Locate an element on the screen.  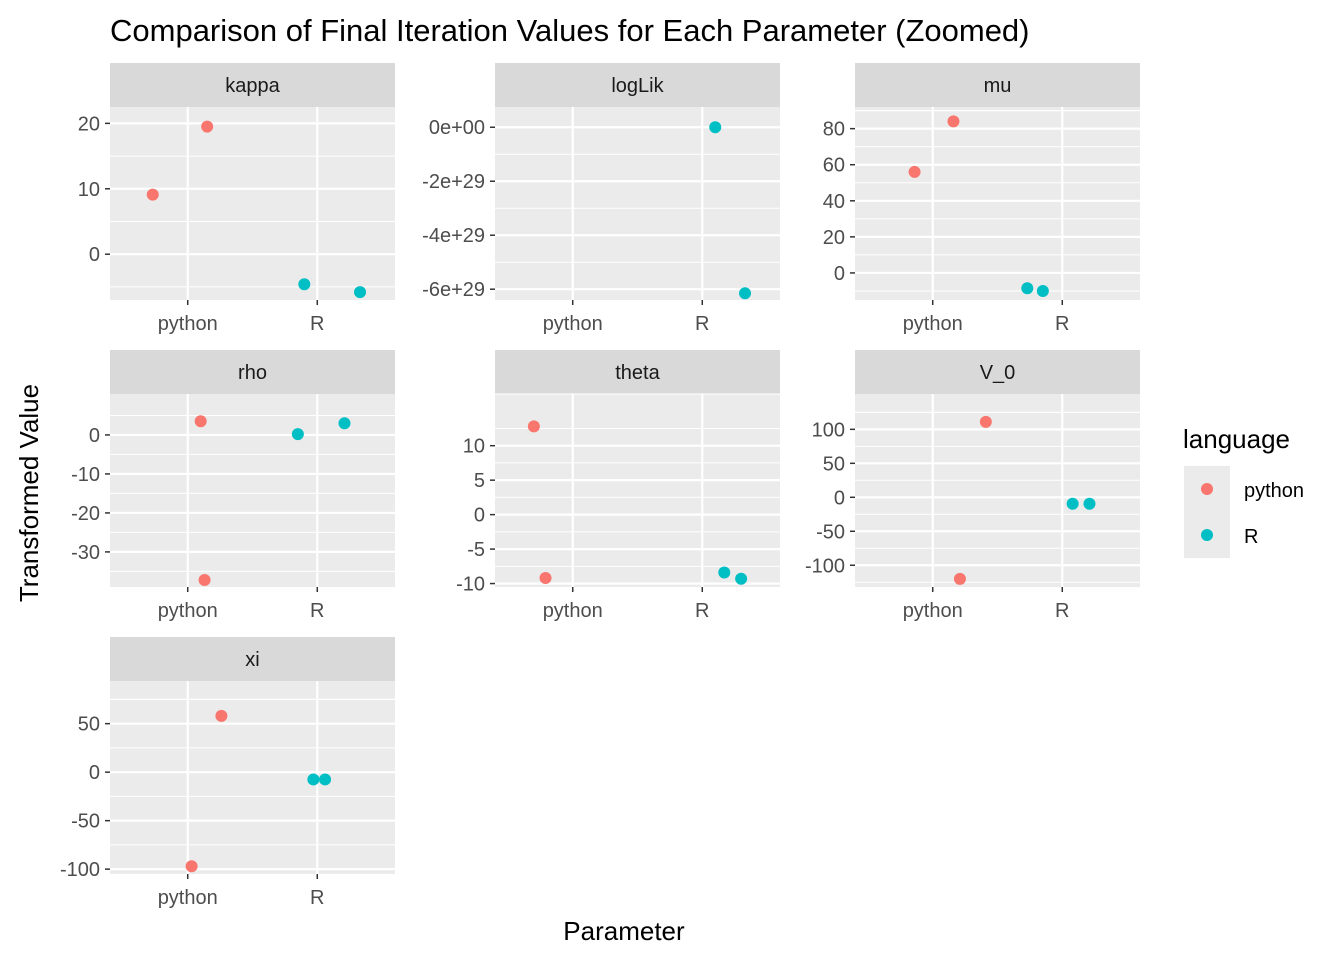
y-tick-label: 5 is located at coordinates (479, 481).